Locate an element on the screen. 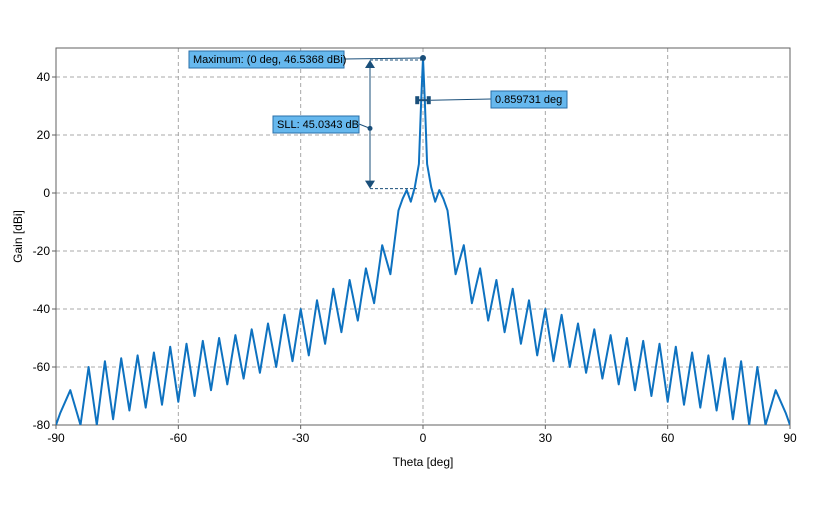 The image size is (821, 519). y-tick-labels: -80 -60 -40 -20 0 20 40 is located at coordinates (44, 251).